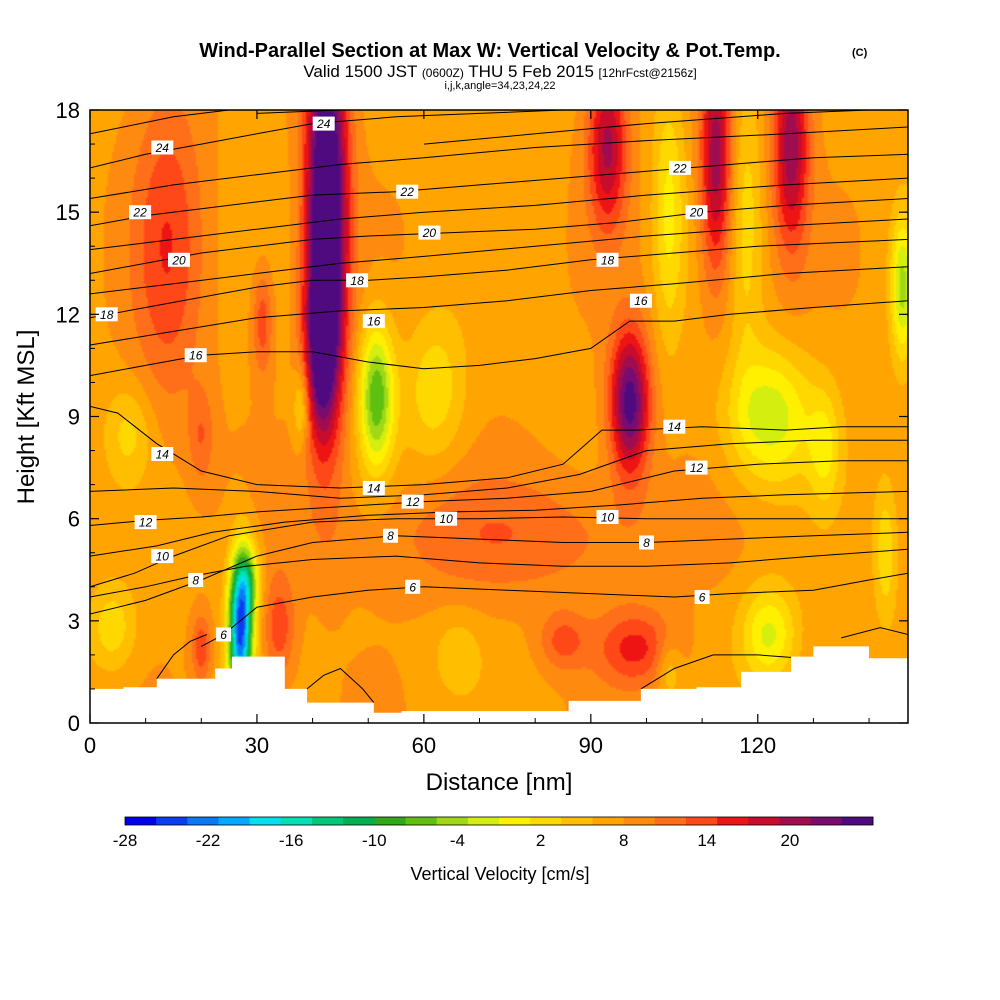 Image resolution: width=1000 pixels, height=1000 pixels. What do you see at coordinates (531, 71) in the screenshot?
I see `valid-date: THU 5 Feb 2015` at bounding box center [531, 71].